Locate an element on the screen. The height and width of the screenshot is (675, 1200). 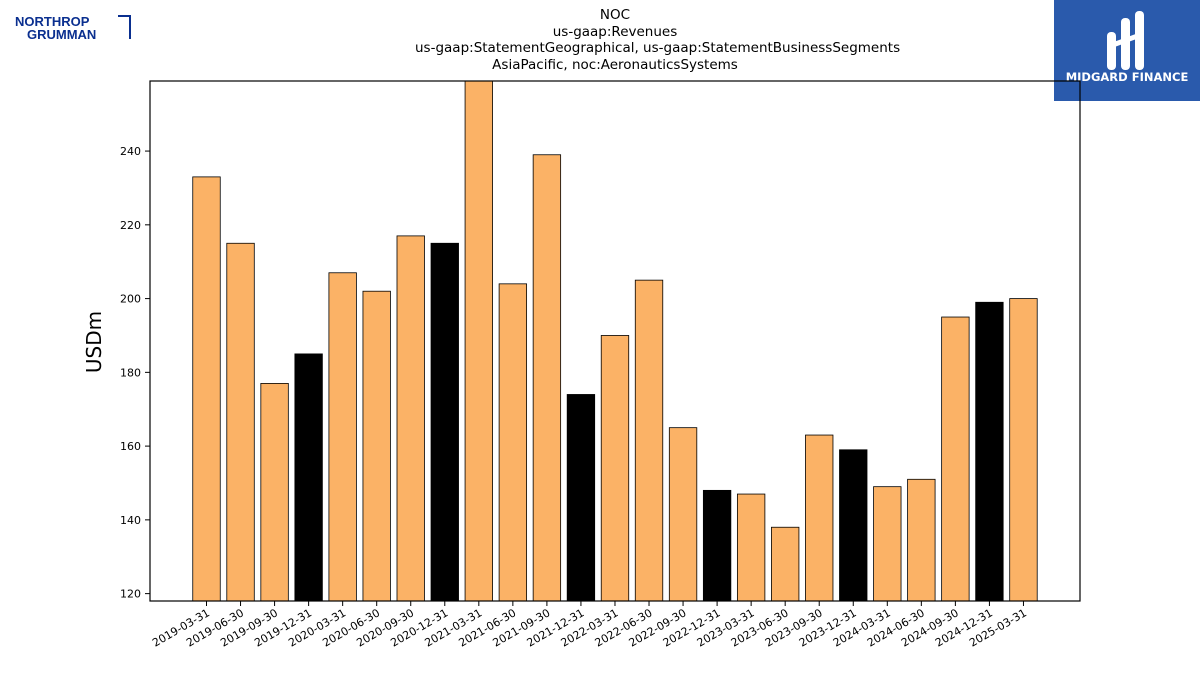
y-tick-label-200: 200 is located at coordinates (130, 299).